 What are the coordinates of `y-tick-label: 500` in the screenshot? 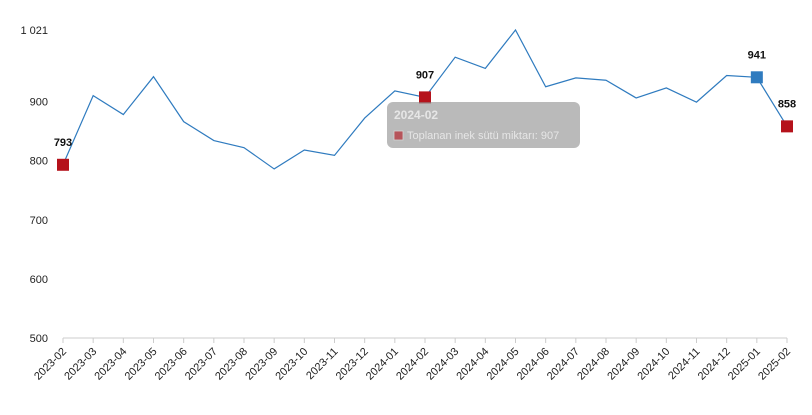 It's located at (39, 339).